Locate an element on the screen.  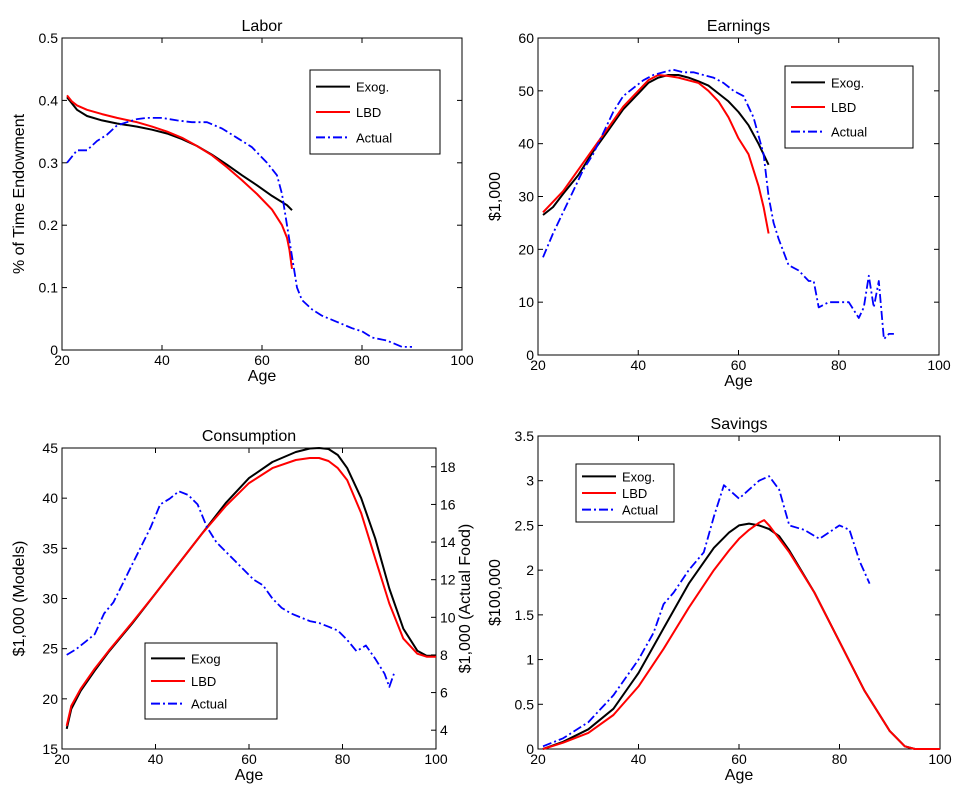
y-right-tick-label: 12 is located at coordinates (448, 580).